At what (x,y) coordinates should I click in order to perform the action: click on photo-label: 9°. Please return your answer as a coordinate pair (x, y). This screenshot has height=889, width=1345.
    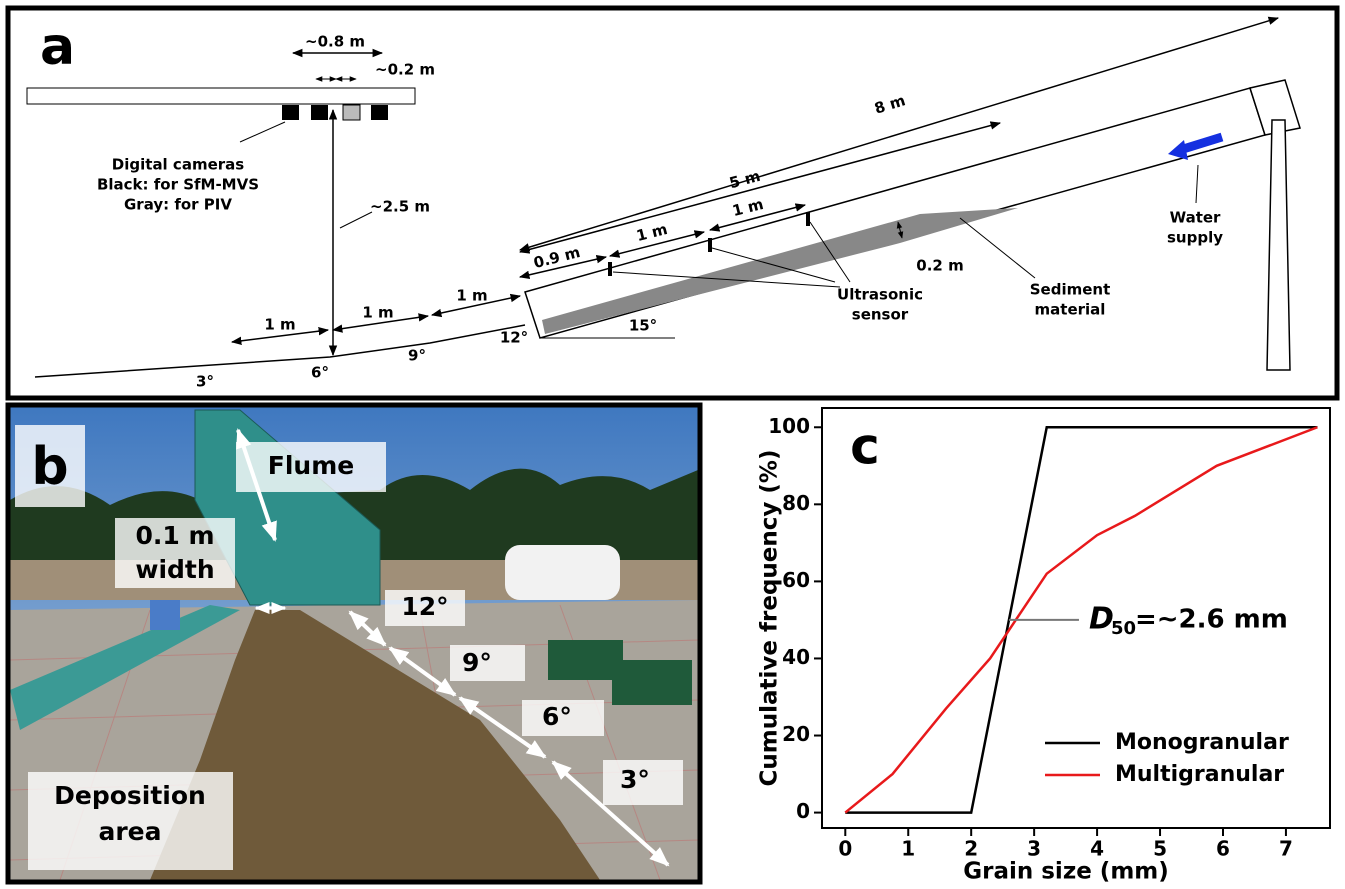
    Looking at the image, I should click on (477, 662).